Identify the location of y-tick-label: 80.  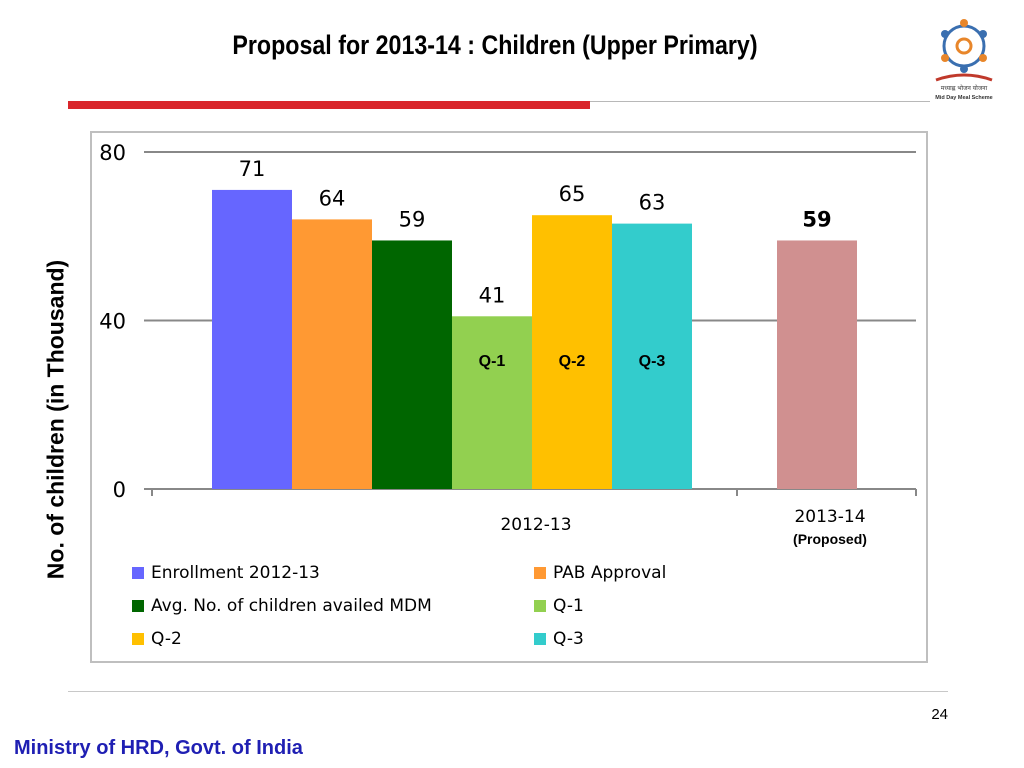
(112, 153).